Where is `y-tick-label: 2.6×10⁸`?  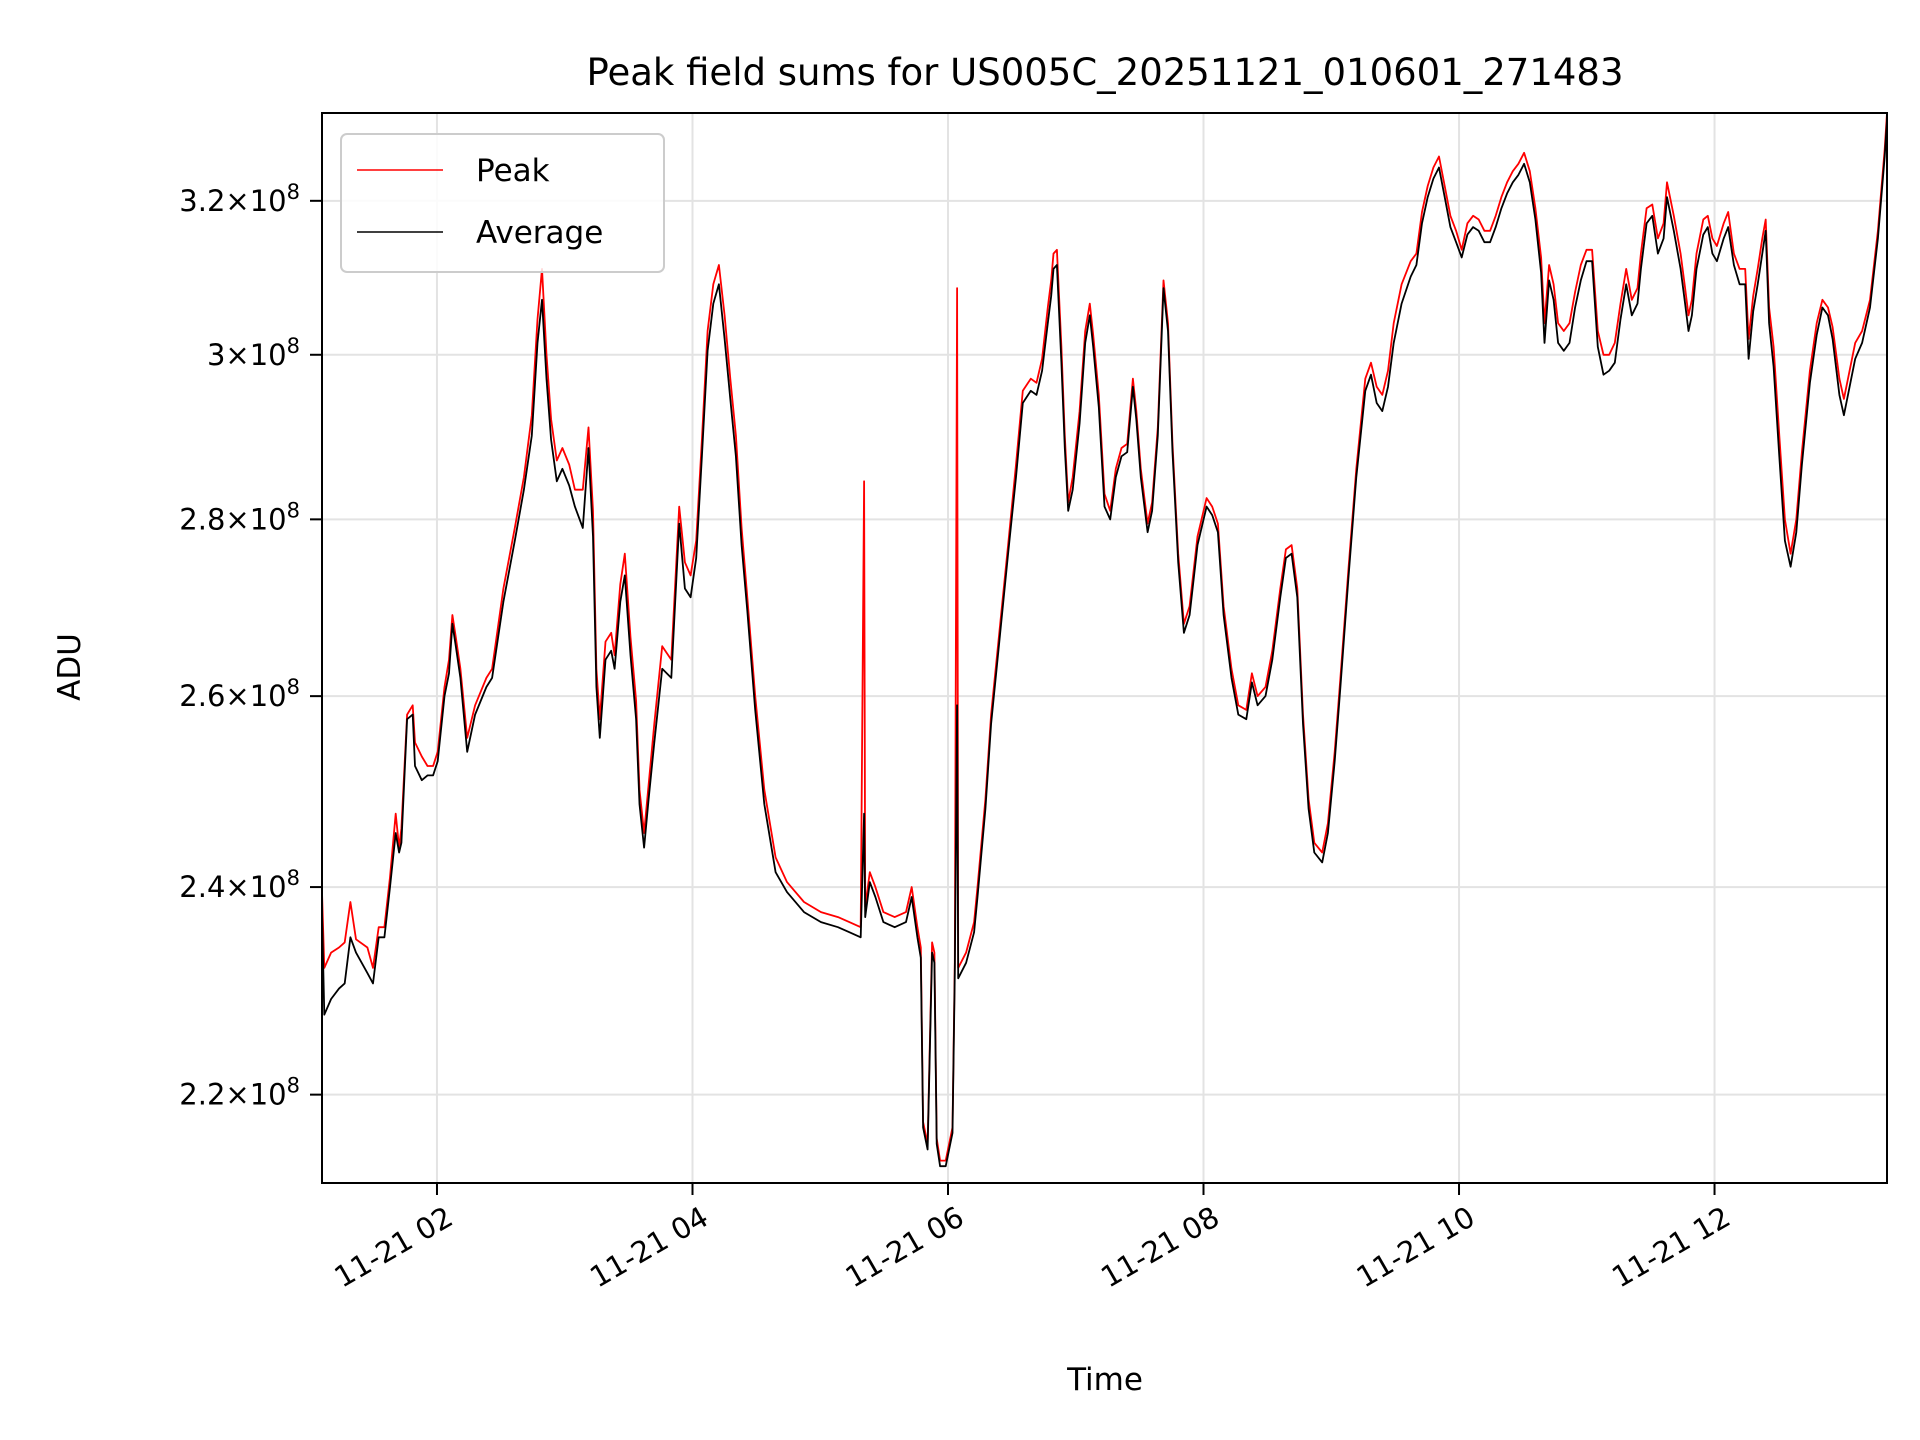 y-tick-label: 2.6×10⁸ is located at coordinates (239, 694).